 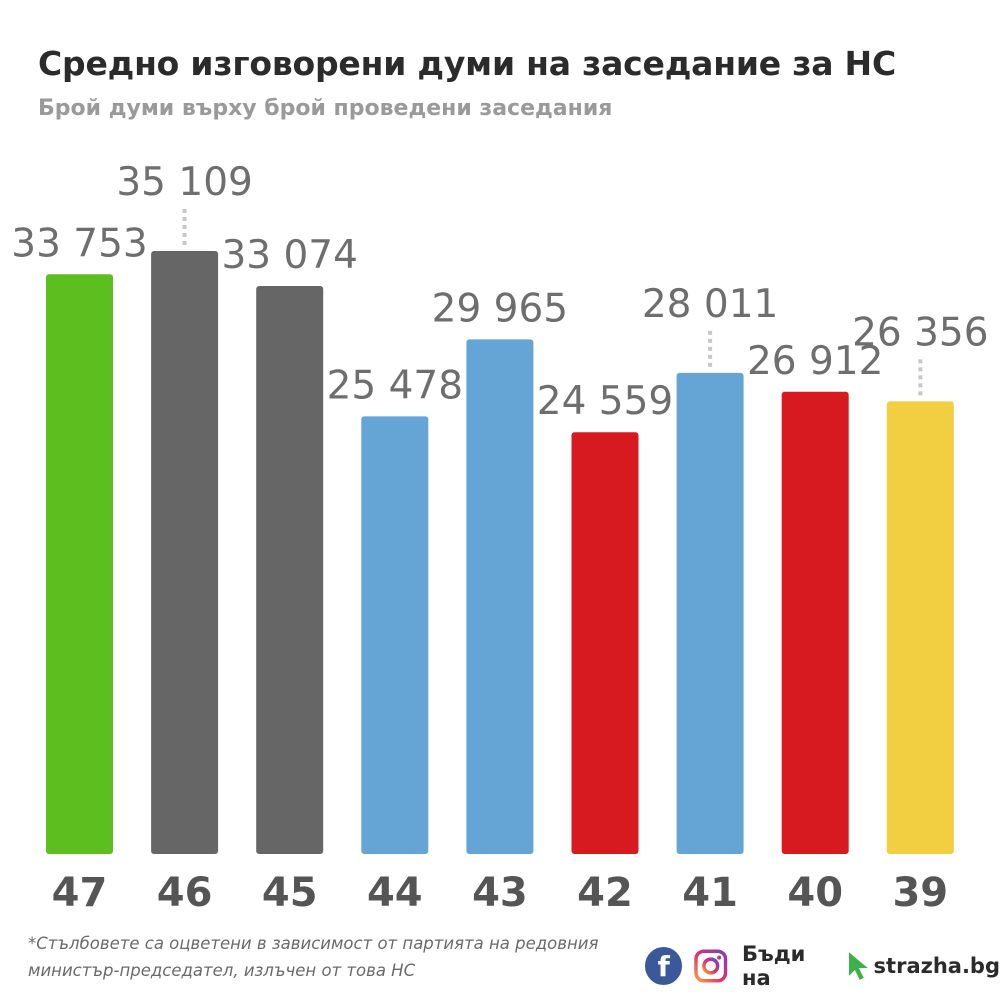 I want to click on category-label-44: 44, so click(x=395, y=893).